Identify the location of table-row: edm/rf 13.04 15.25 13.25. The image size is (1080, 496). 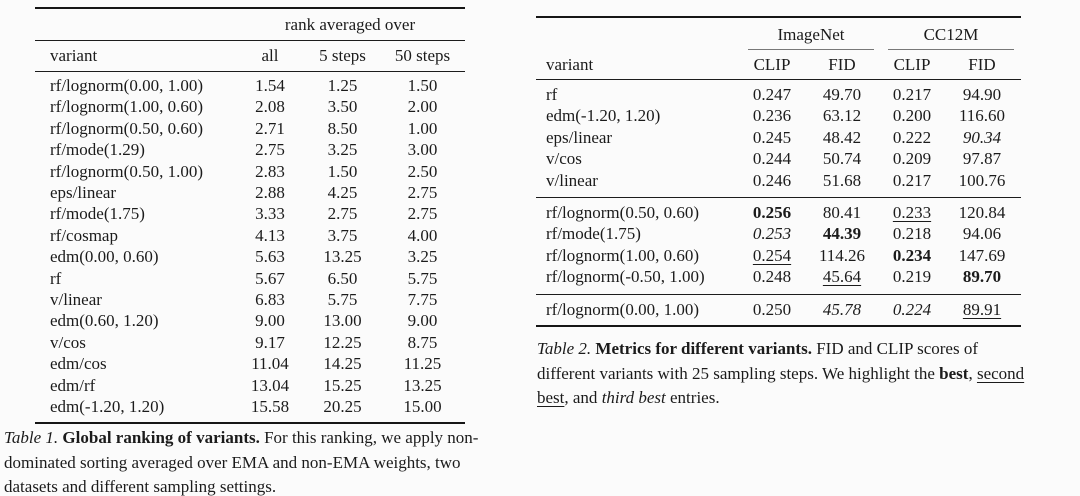
(250, 385).